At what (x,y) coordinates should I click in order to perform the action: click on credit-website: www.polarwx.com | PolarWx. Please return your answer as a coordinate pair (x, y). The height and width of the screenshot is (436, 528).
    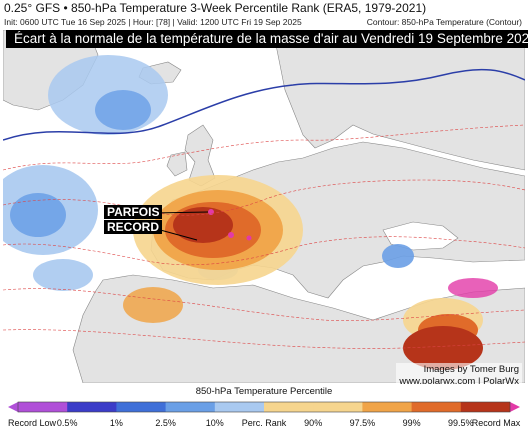
    Looking at the image, I should click on (459, 381).